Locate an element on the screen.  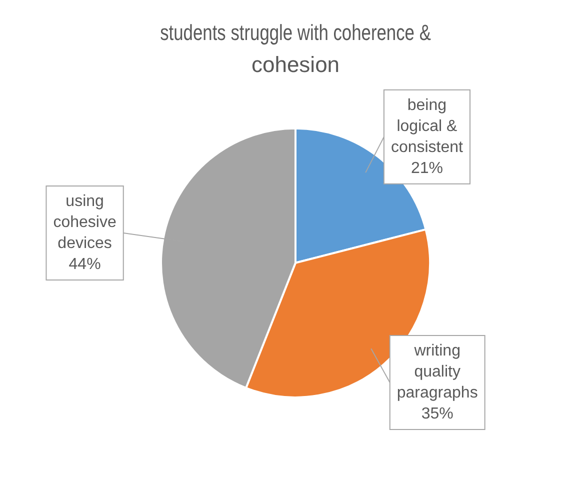
chart-title: students struggle with coherence & cohesion is located at coordinates (295, 49).